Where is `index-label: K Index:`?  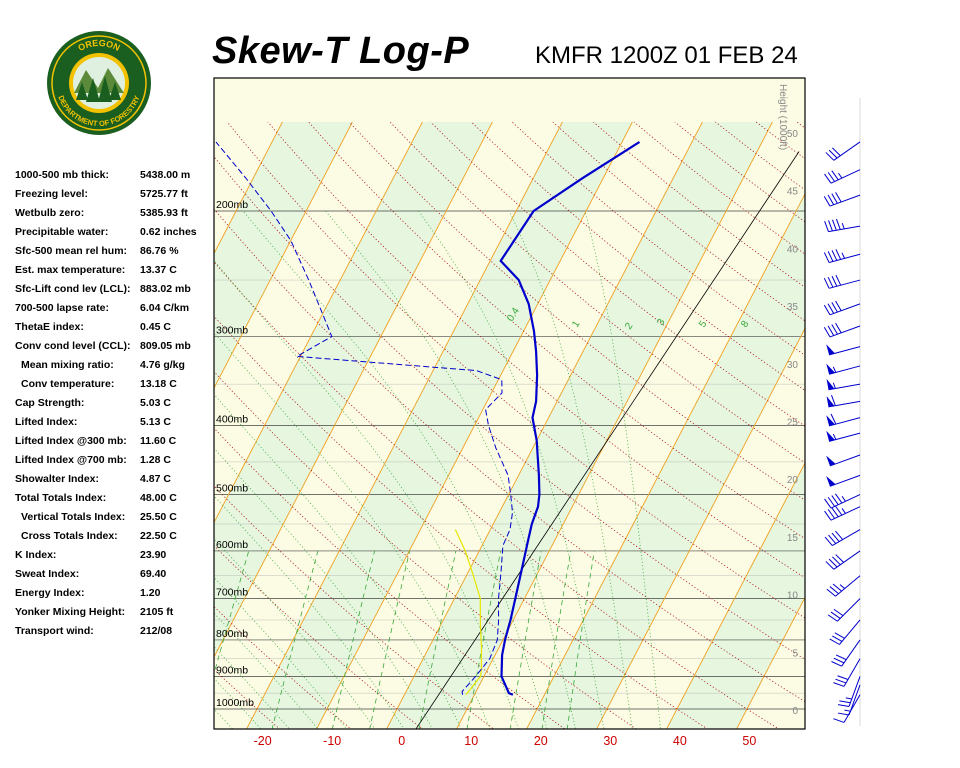
index-label: K Index: is located at coordinates (36, 555).